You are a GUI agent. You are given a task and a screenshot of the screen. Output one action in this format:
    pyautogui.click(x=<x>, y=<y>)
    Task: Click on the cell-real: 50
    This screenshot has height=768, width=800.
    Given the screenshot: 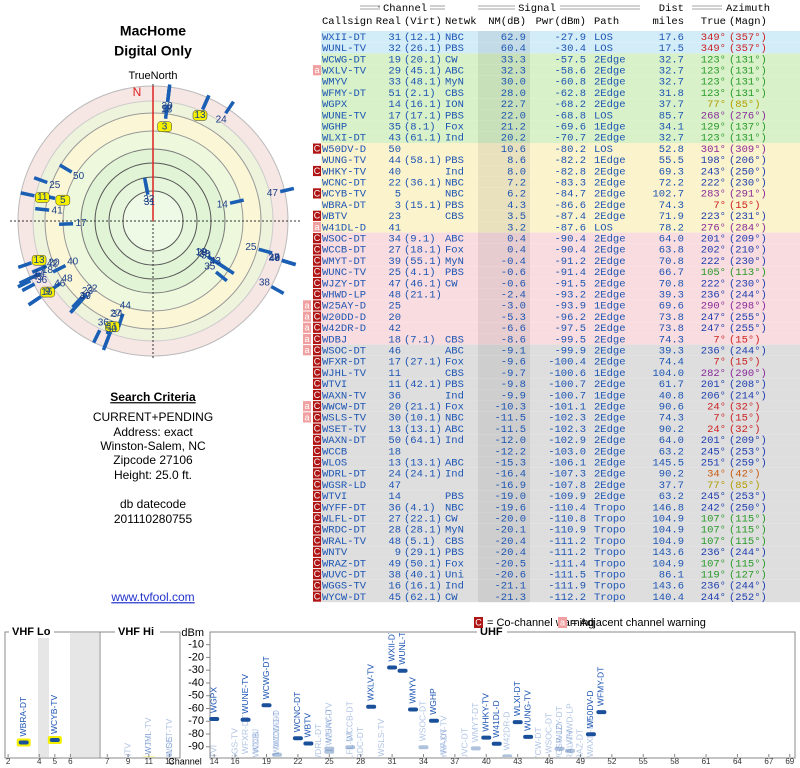 What is the action you would take?
    pyautogui.click(x=394, y=150)
    